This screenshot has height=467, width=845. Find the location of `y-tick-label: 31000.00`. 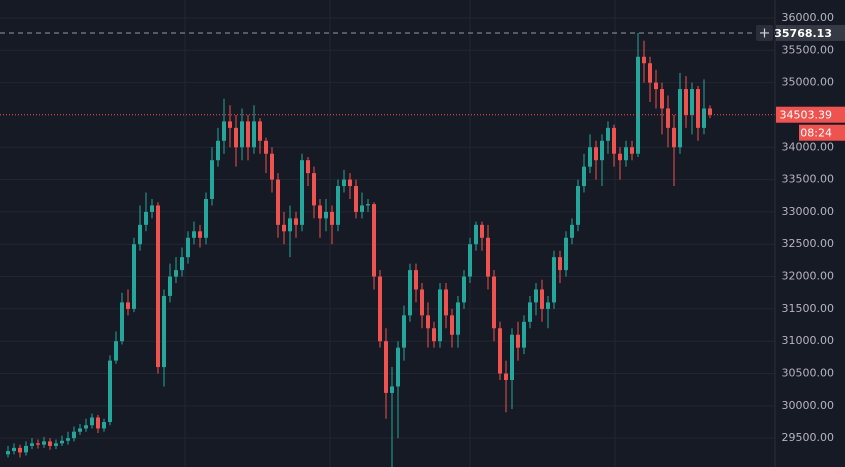

y-tick-label: 31000.00 is located at coordinates (808, 340).